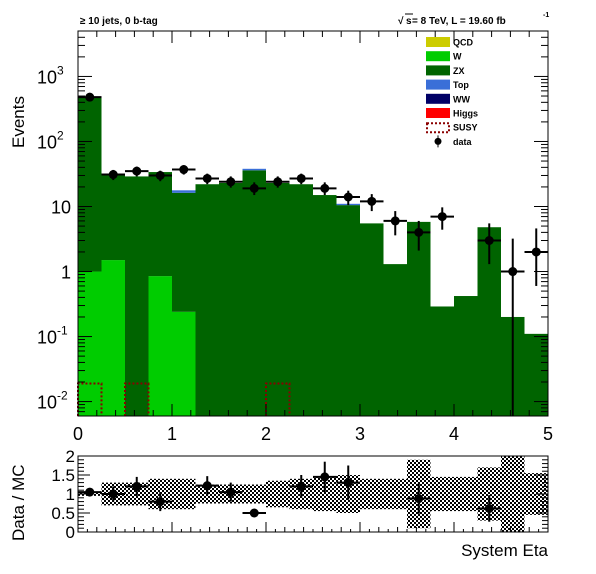 Image resolution: width=596 pixels, height=574 pixels. Describe the element at coordinates (450, 42) in the screenshot. I see `legend-item-qcd: QCD` at that location.